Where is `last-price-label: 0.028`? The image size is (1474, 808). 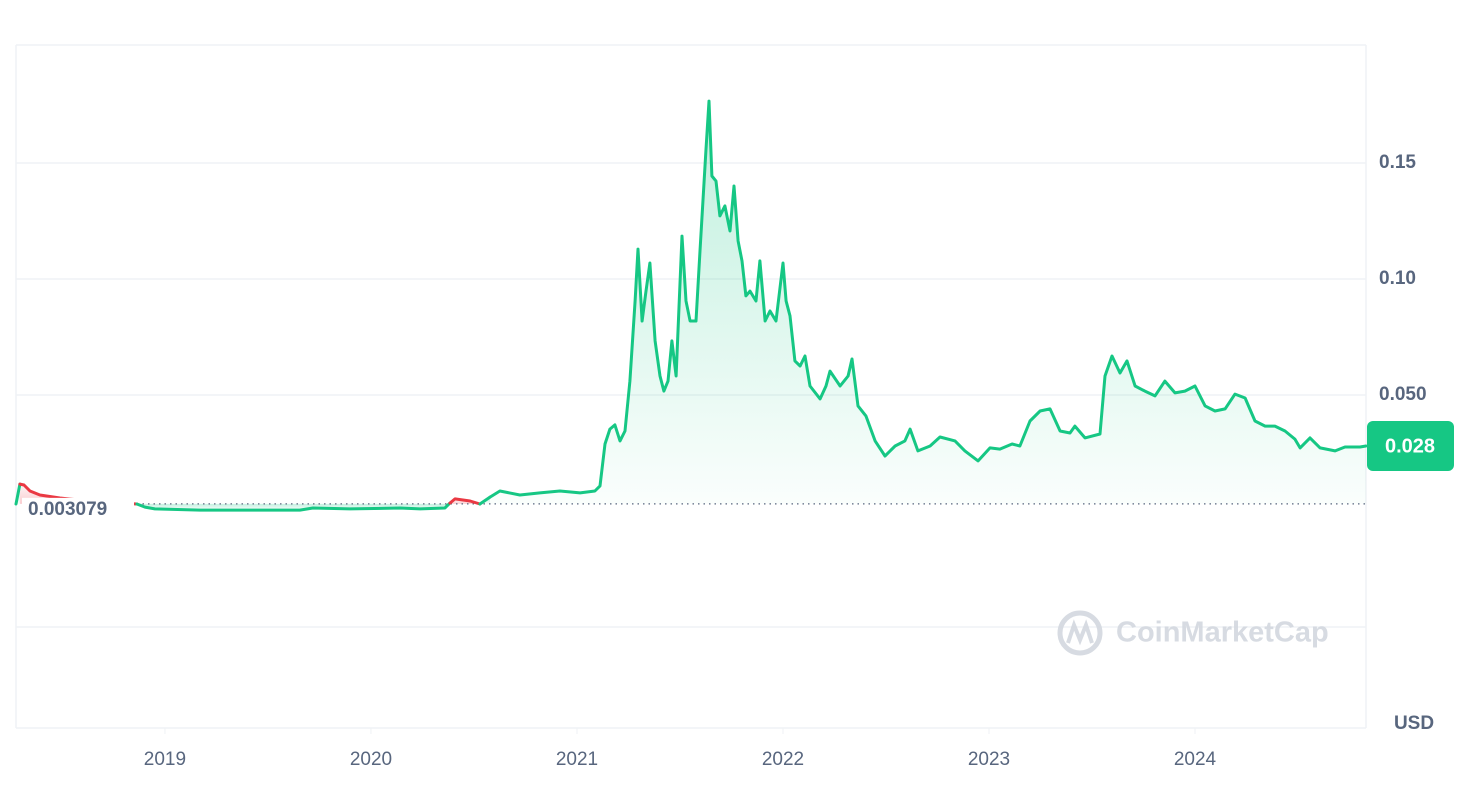 last-price-label: 0.028 is located at coordinates (1410, 446).